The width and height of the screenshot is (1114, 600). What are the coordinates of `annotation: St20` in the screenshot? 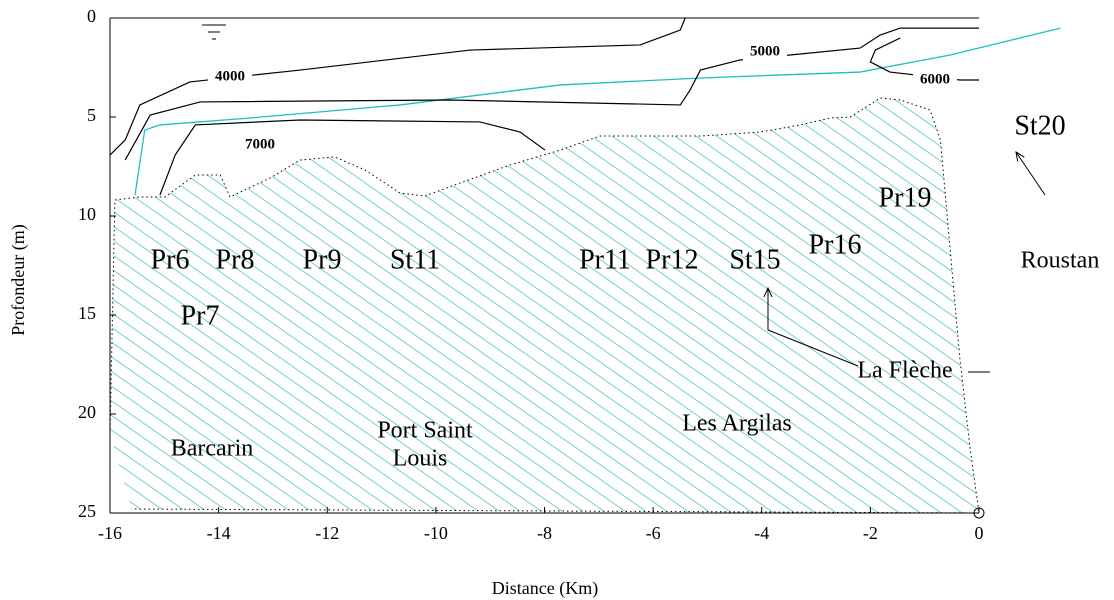 It's located at (1039, 125).